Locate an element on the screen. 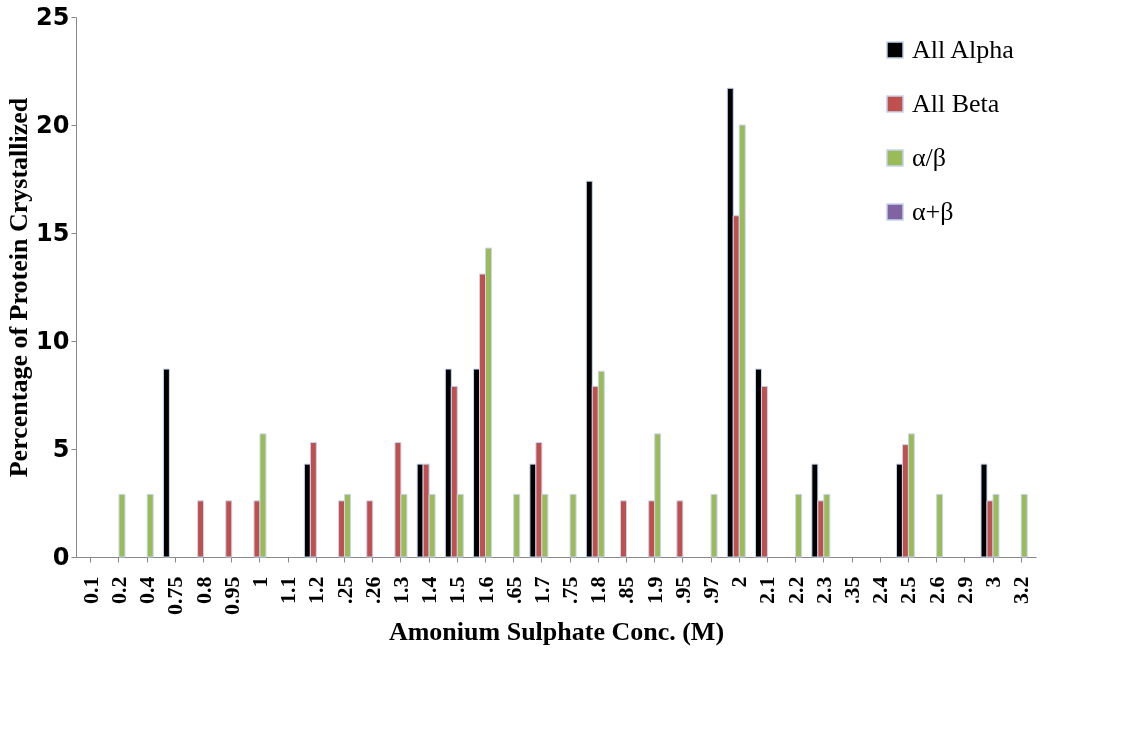  x-tick-label: 0.8 is located at coordinates (203, 590).